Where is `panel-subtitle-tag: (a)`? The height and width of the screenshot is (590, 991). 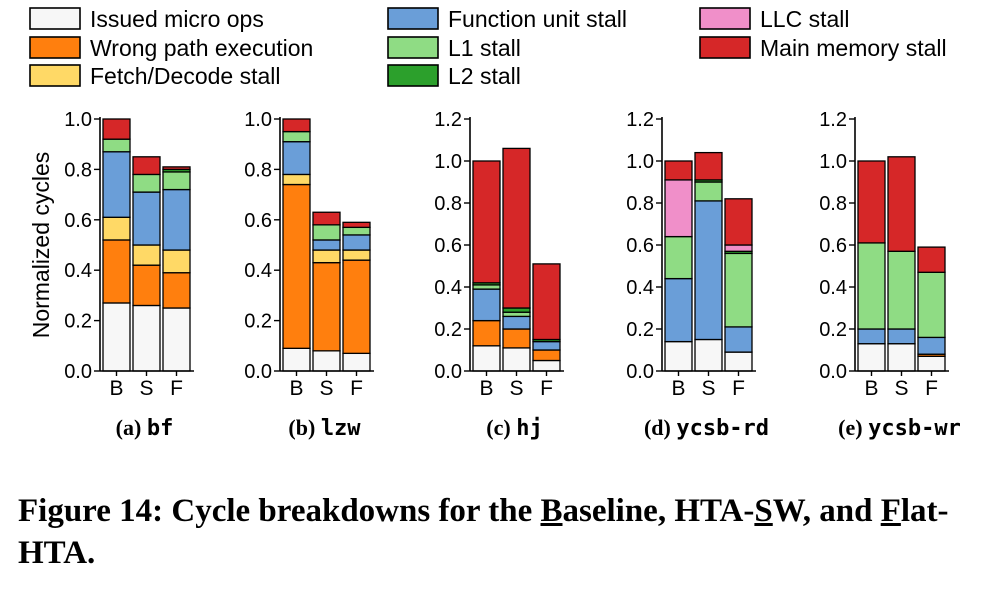
panel-subtitle-tag: (a) is located at coordinates (131, 427).